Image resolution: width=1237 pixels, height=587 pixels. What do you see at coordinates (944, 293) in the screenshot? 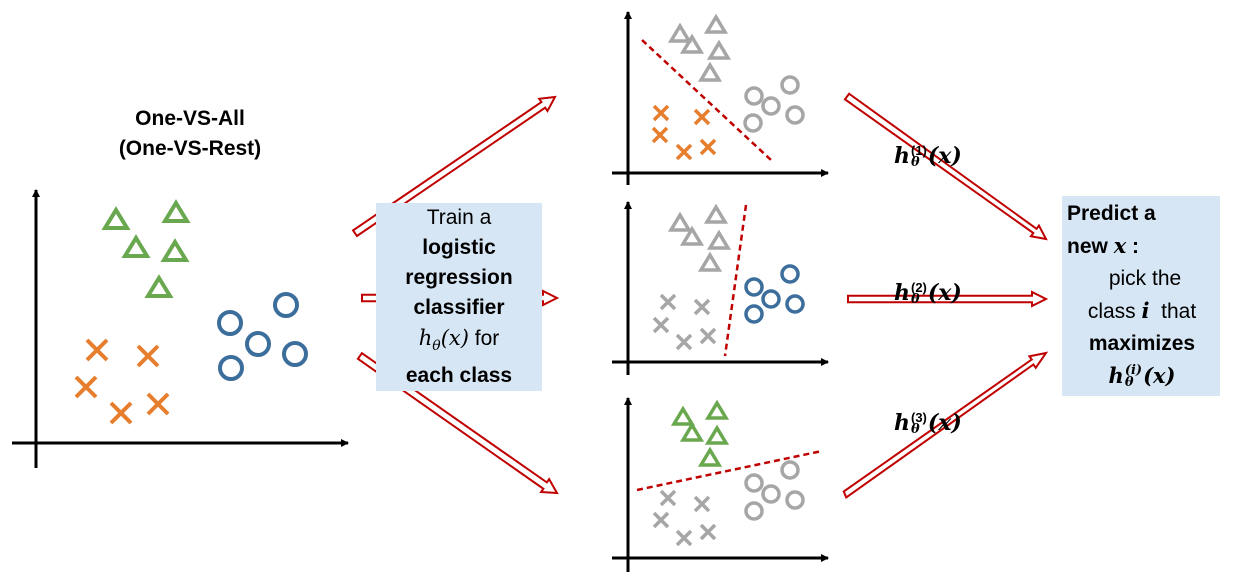
I see `hyp-2-arg: (x)` at bounding box center [944, 293].